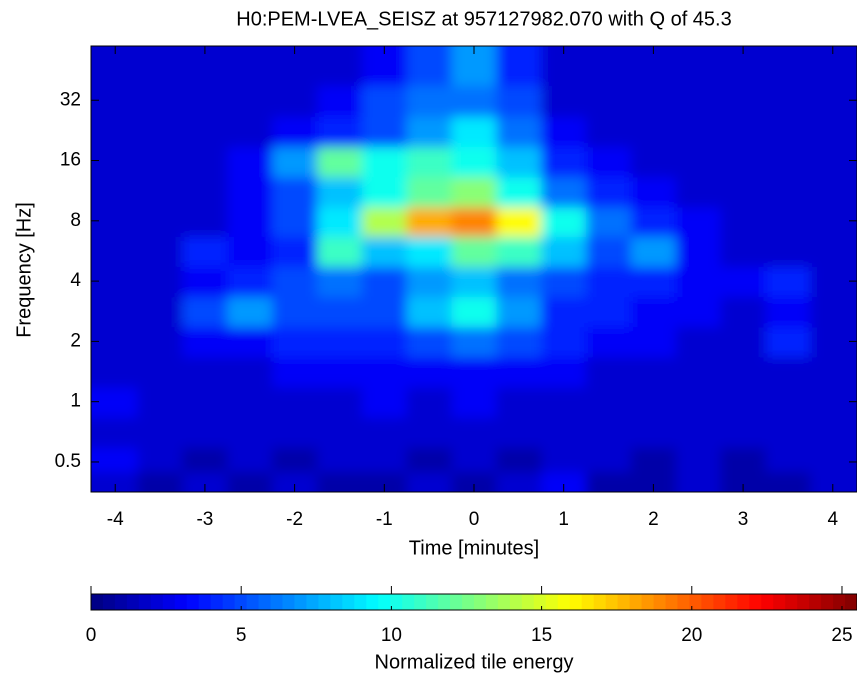 Image resolution: width=857 pixels, height=684 pixels. What do you see at coordinates (743, 519) in the screenshot?
I see `x-tick-label: 3` at bounding box center [743, 519].